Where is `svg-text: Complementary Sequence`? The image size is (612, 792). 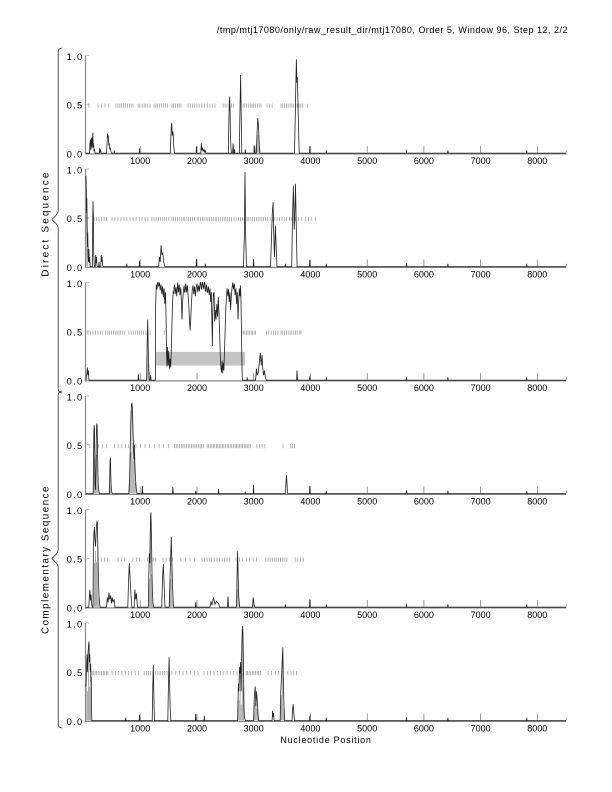 svg-text: Complementary Sequence is located at coordinates (46, 559).